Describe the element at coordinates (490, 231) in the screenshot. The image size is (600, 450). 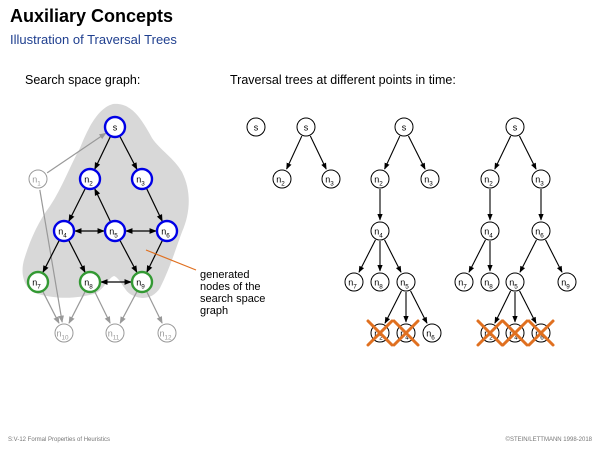
I see `tree-4-node-n4: n4` at that location.